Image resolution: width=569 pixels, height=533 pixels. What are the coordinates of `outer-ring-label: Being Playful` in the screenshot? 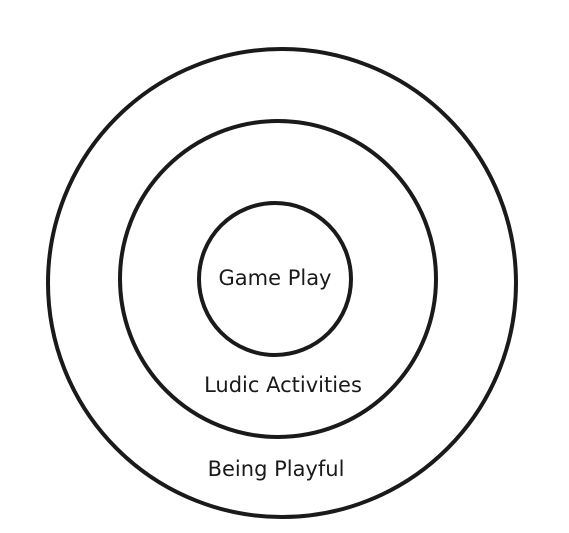 It's located at (276, 469).